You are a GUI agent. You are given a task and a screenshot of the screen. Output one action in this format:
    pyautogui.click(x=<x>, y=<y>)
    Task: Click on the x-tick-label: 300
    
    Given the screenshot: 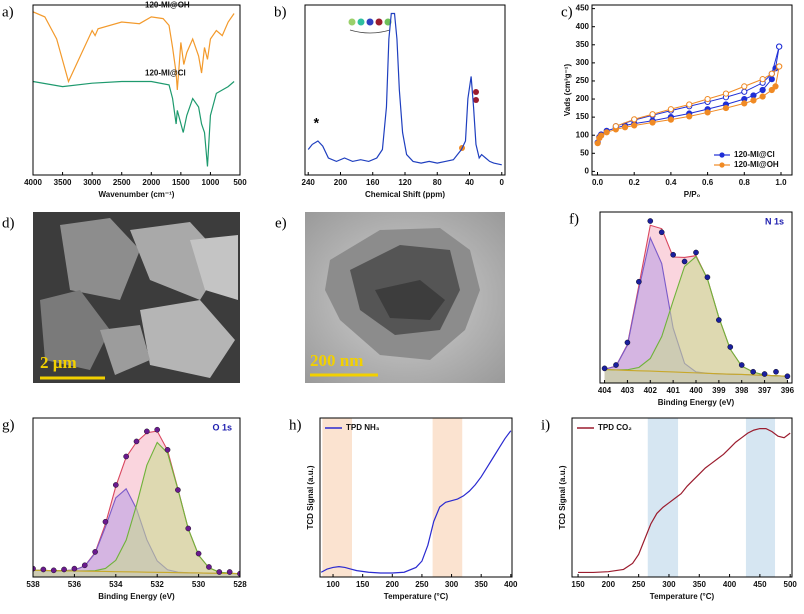 What is the action you would take?
    pyautogui.click(x=452, y=584)
    